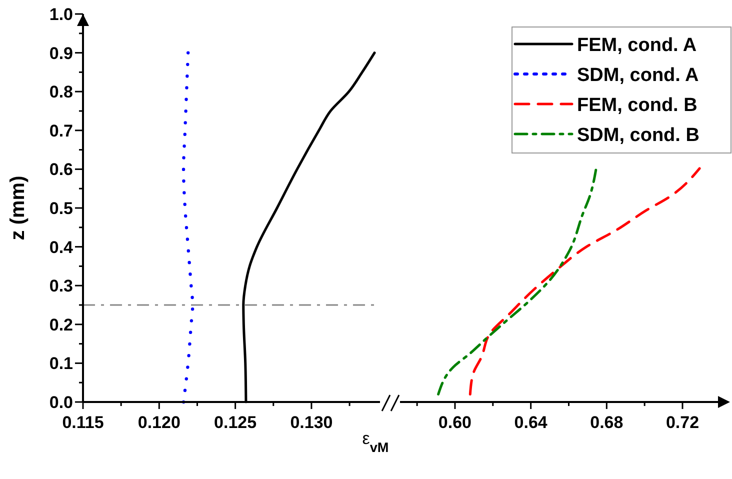 This screenshot has height=479, width=732. I want to click on x-tick-label: 0.125, so click(235, 422).